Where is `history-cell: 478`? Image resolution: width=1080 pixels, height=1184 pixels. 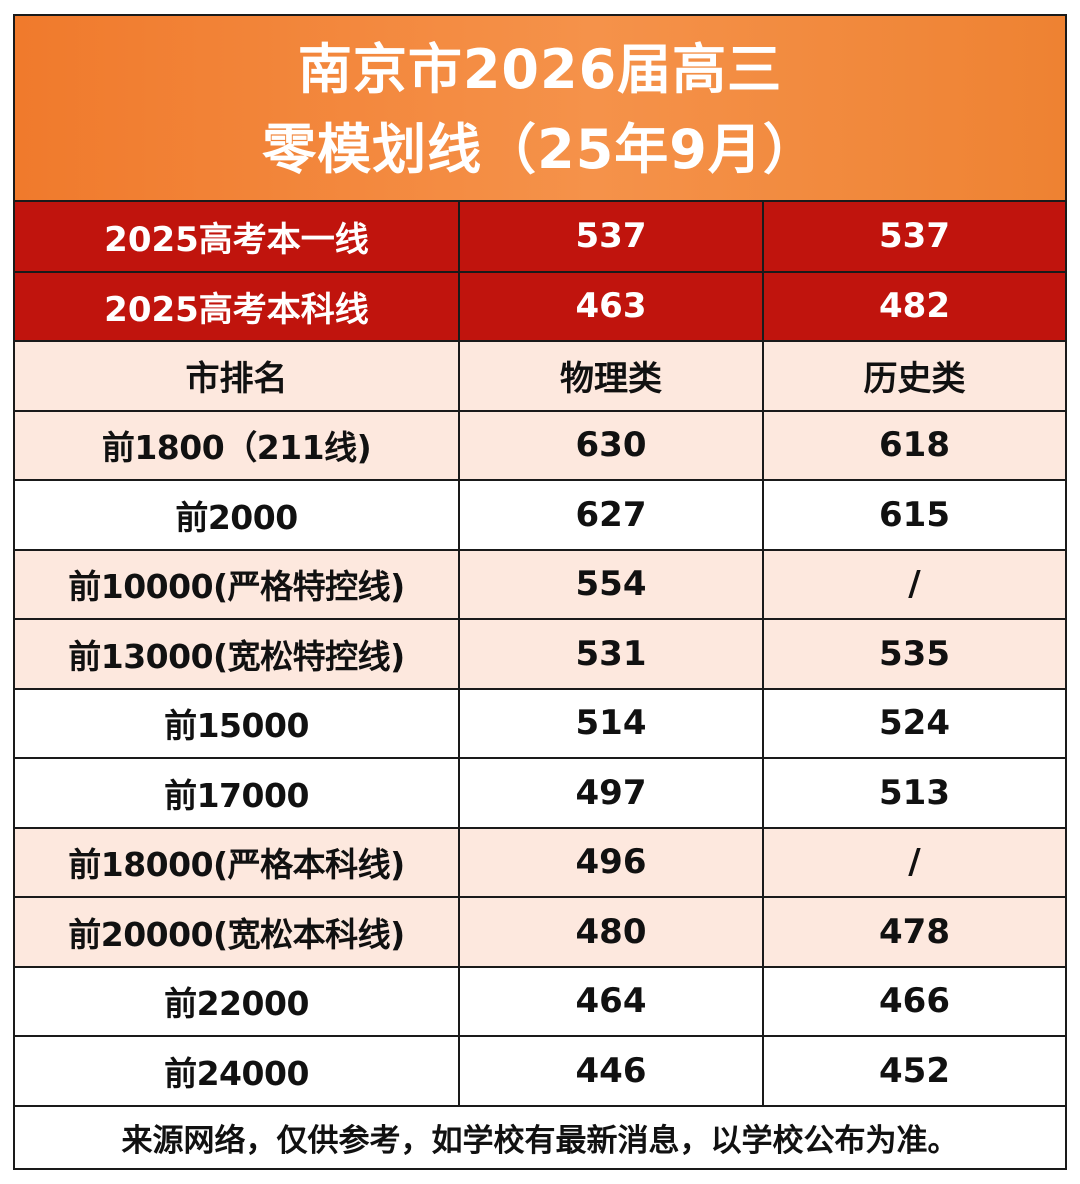
history-cell: 478 is located at coordinates (913, 932).